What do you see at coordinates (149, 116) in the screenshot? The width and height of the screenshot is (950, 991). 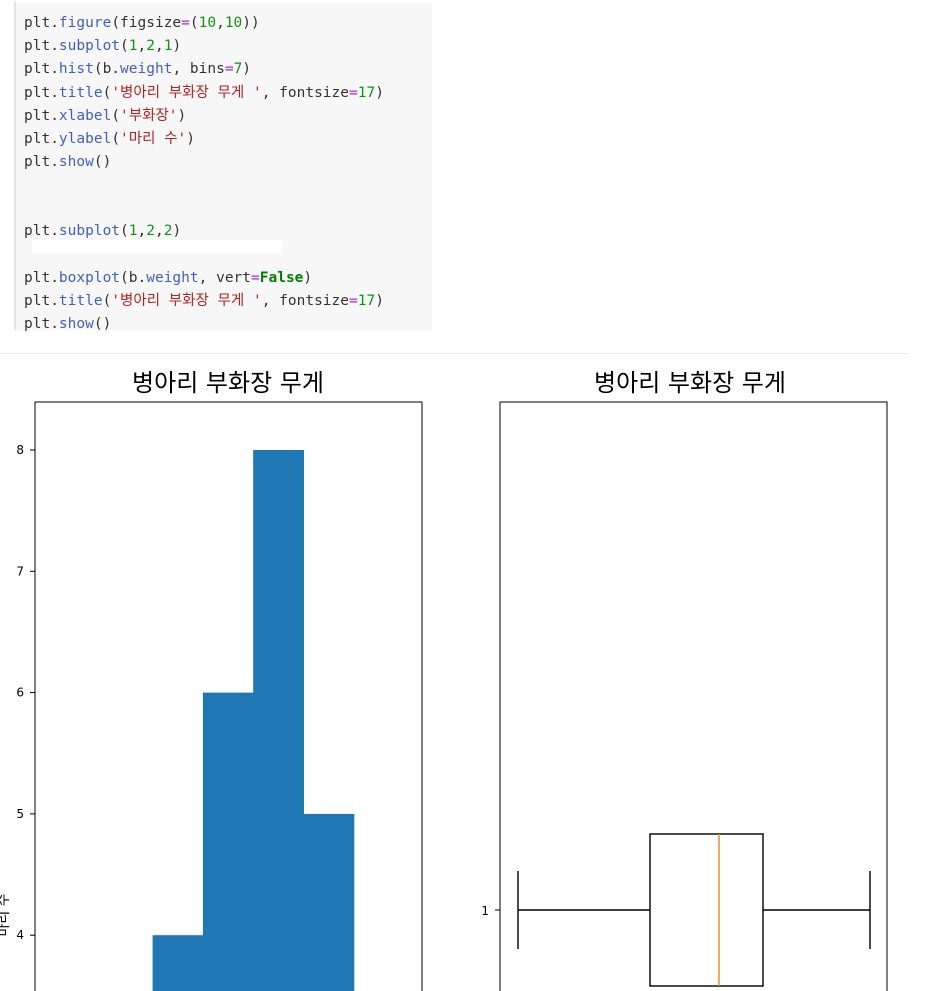 I see `code-token: '부화장'` at bounding box center [149, 116].